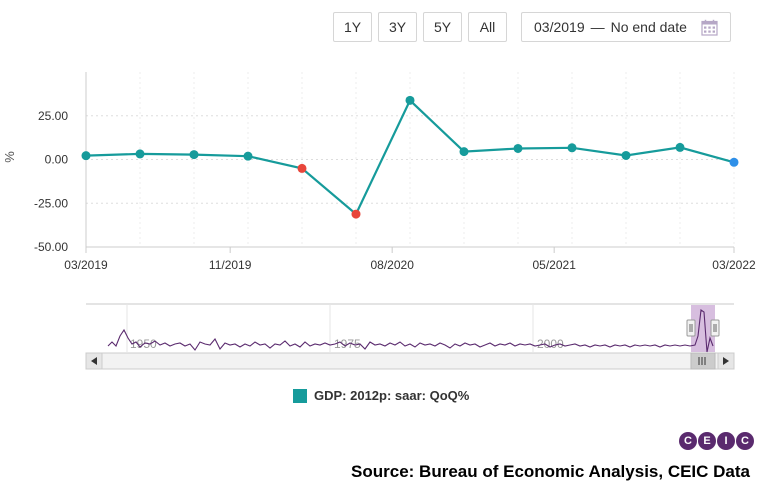 Image resolution: width=760 pixels, height=485 pixels. What do you see at coordinates (648, 27) in the screenshot?
I see `date-to: No end date` at bounding box center [648, 27].